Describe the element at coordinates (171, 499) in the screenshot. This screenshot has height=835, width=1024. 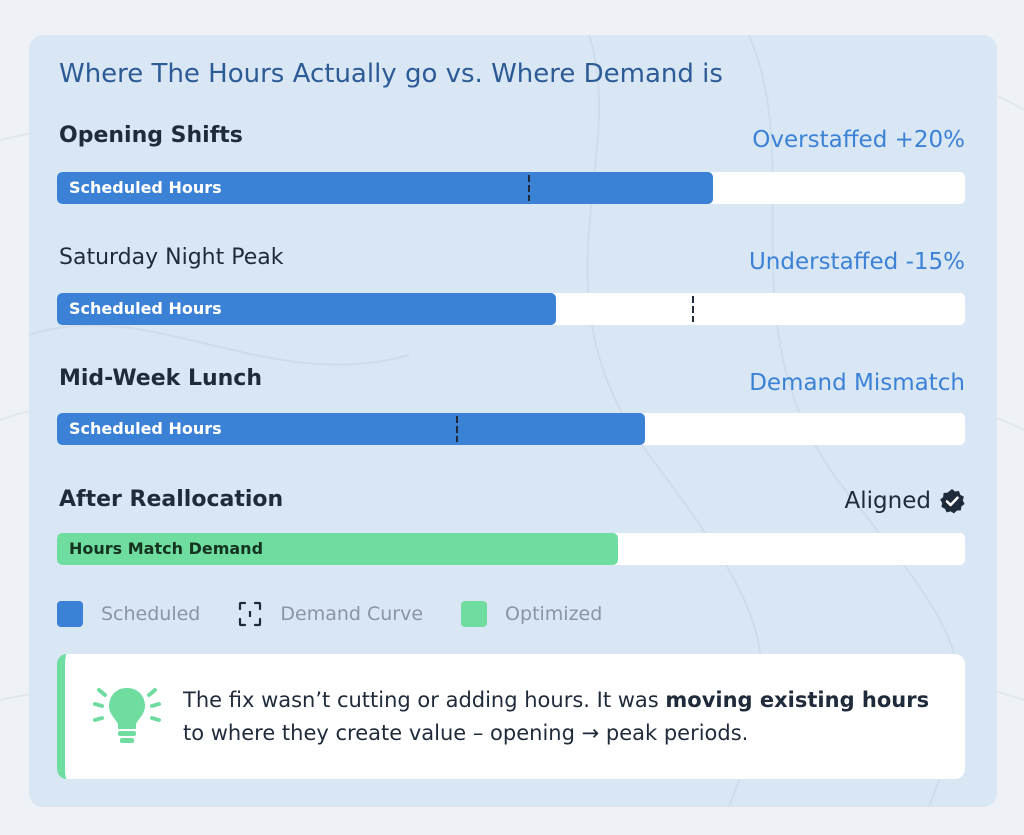
I see `row-label: After Reallocation` at that location.